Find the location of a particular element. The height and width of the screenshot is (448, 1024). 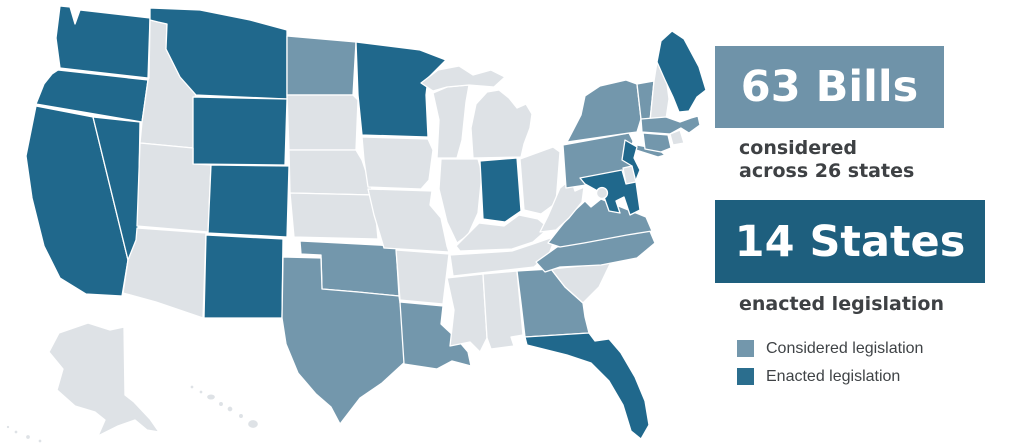

state-ma is located at coordinates (670, 125).